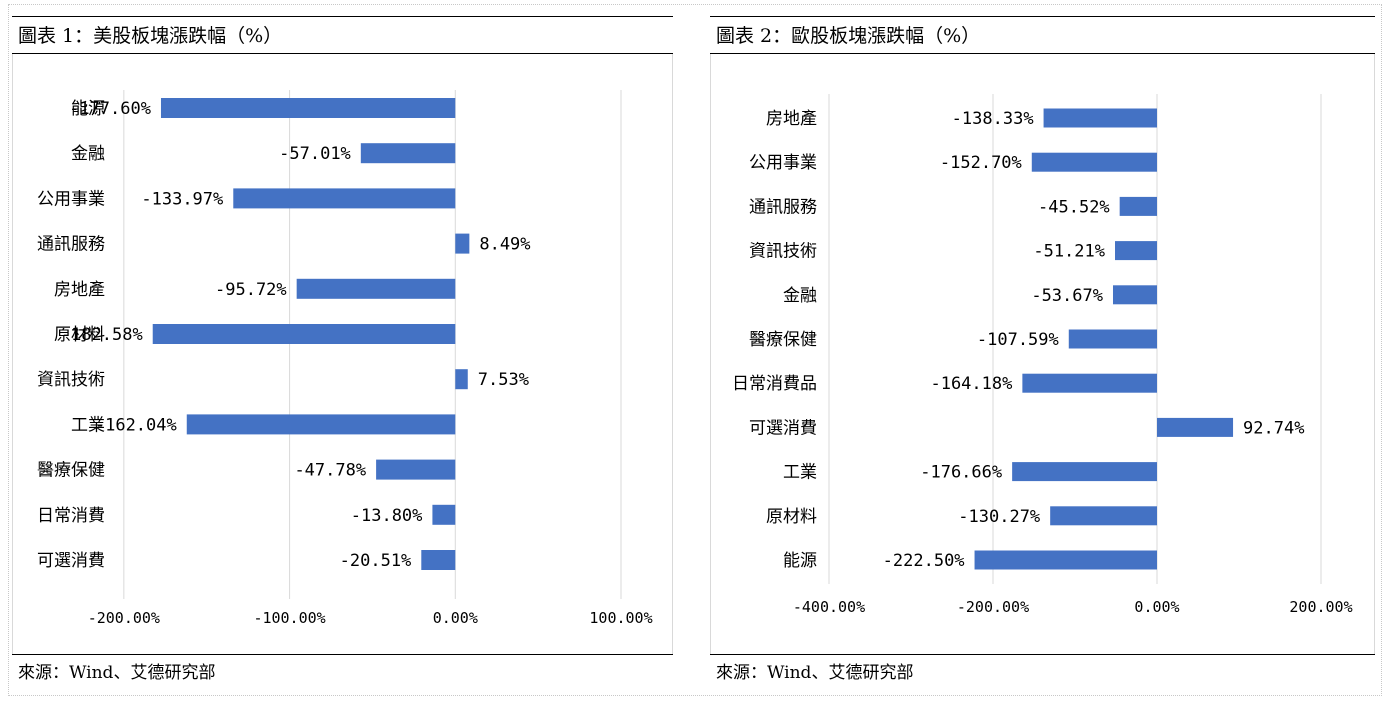 This screenshot has width=1390, height=706. What do you see at coordinates (503, 380) in the screenshot?
I see `data-label: 7.53%` at bounding box center [503, 380].